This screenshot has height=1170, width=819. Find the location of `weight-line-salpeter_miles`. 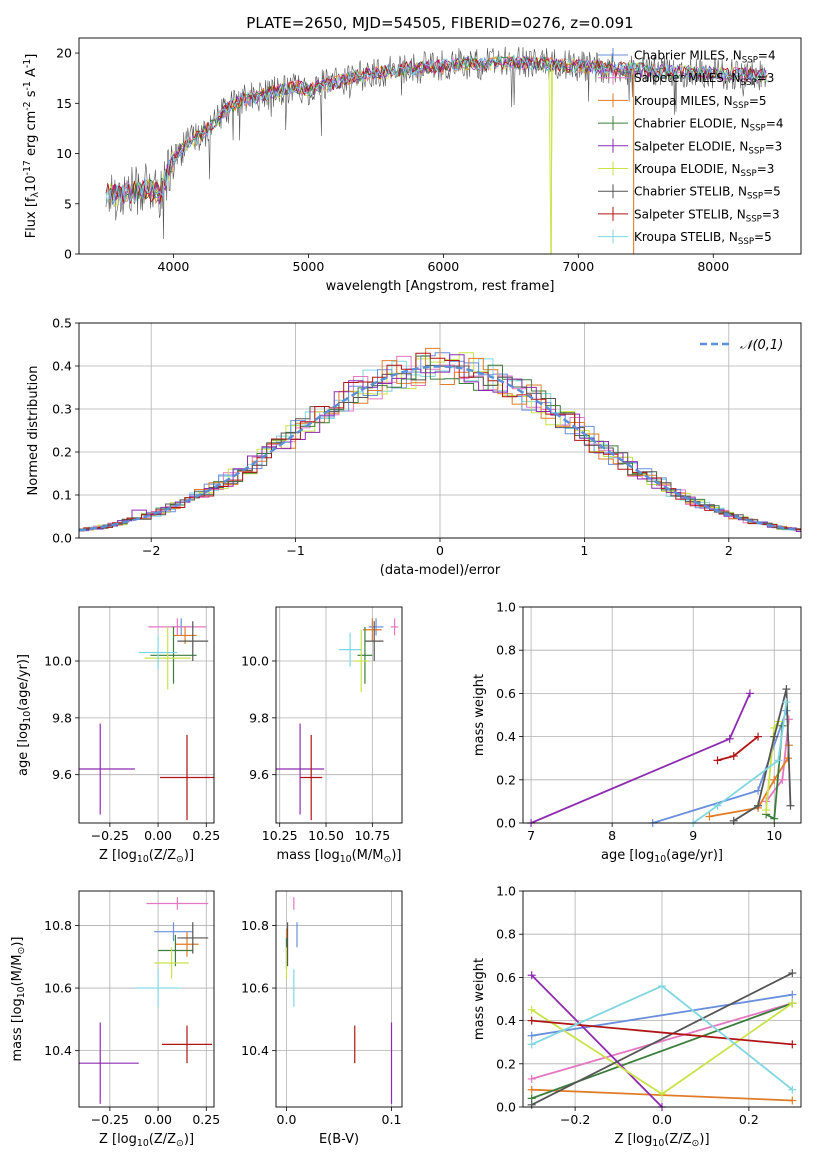

weight-line-salpeter_miles is located at coordinates (662, 1041).